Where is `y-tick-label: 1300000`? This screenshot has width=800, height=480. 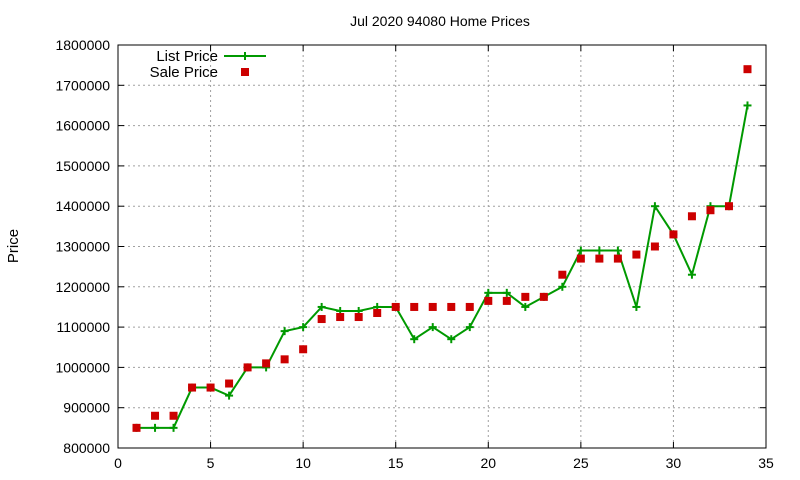
y-tick-label: 1300000 is located at coordinates (82, 247).